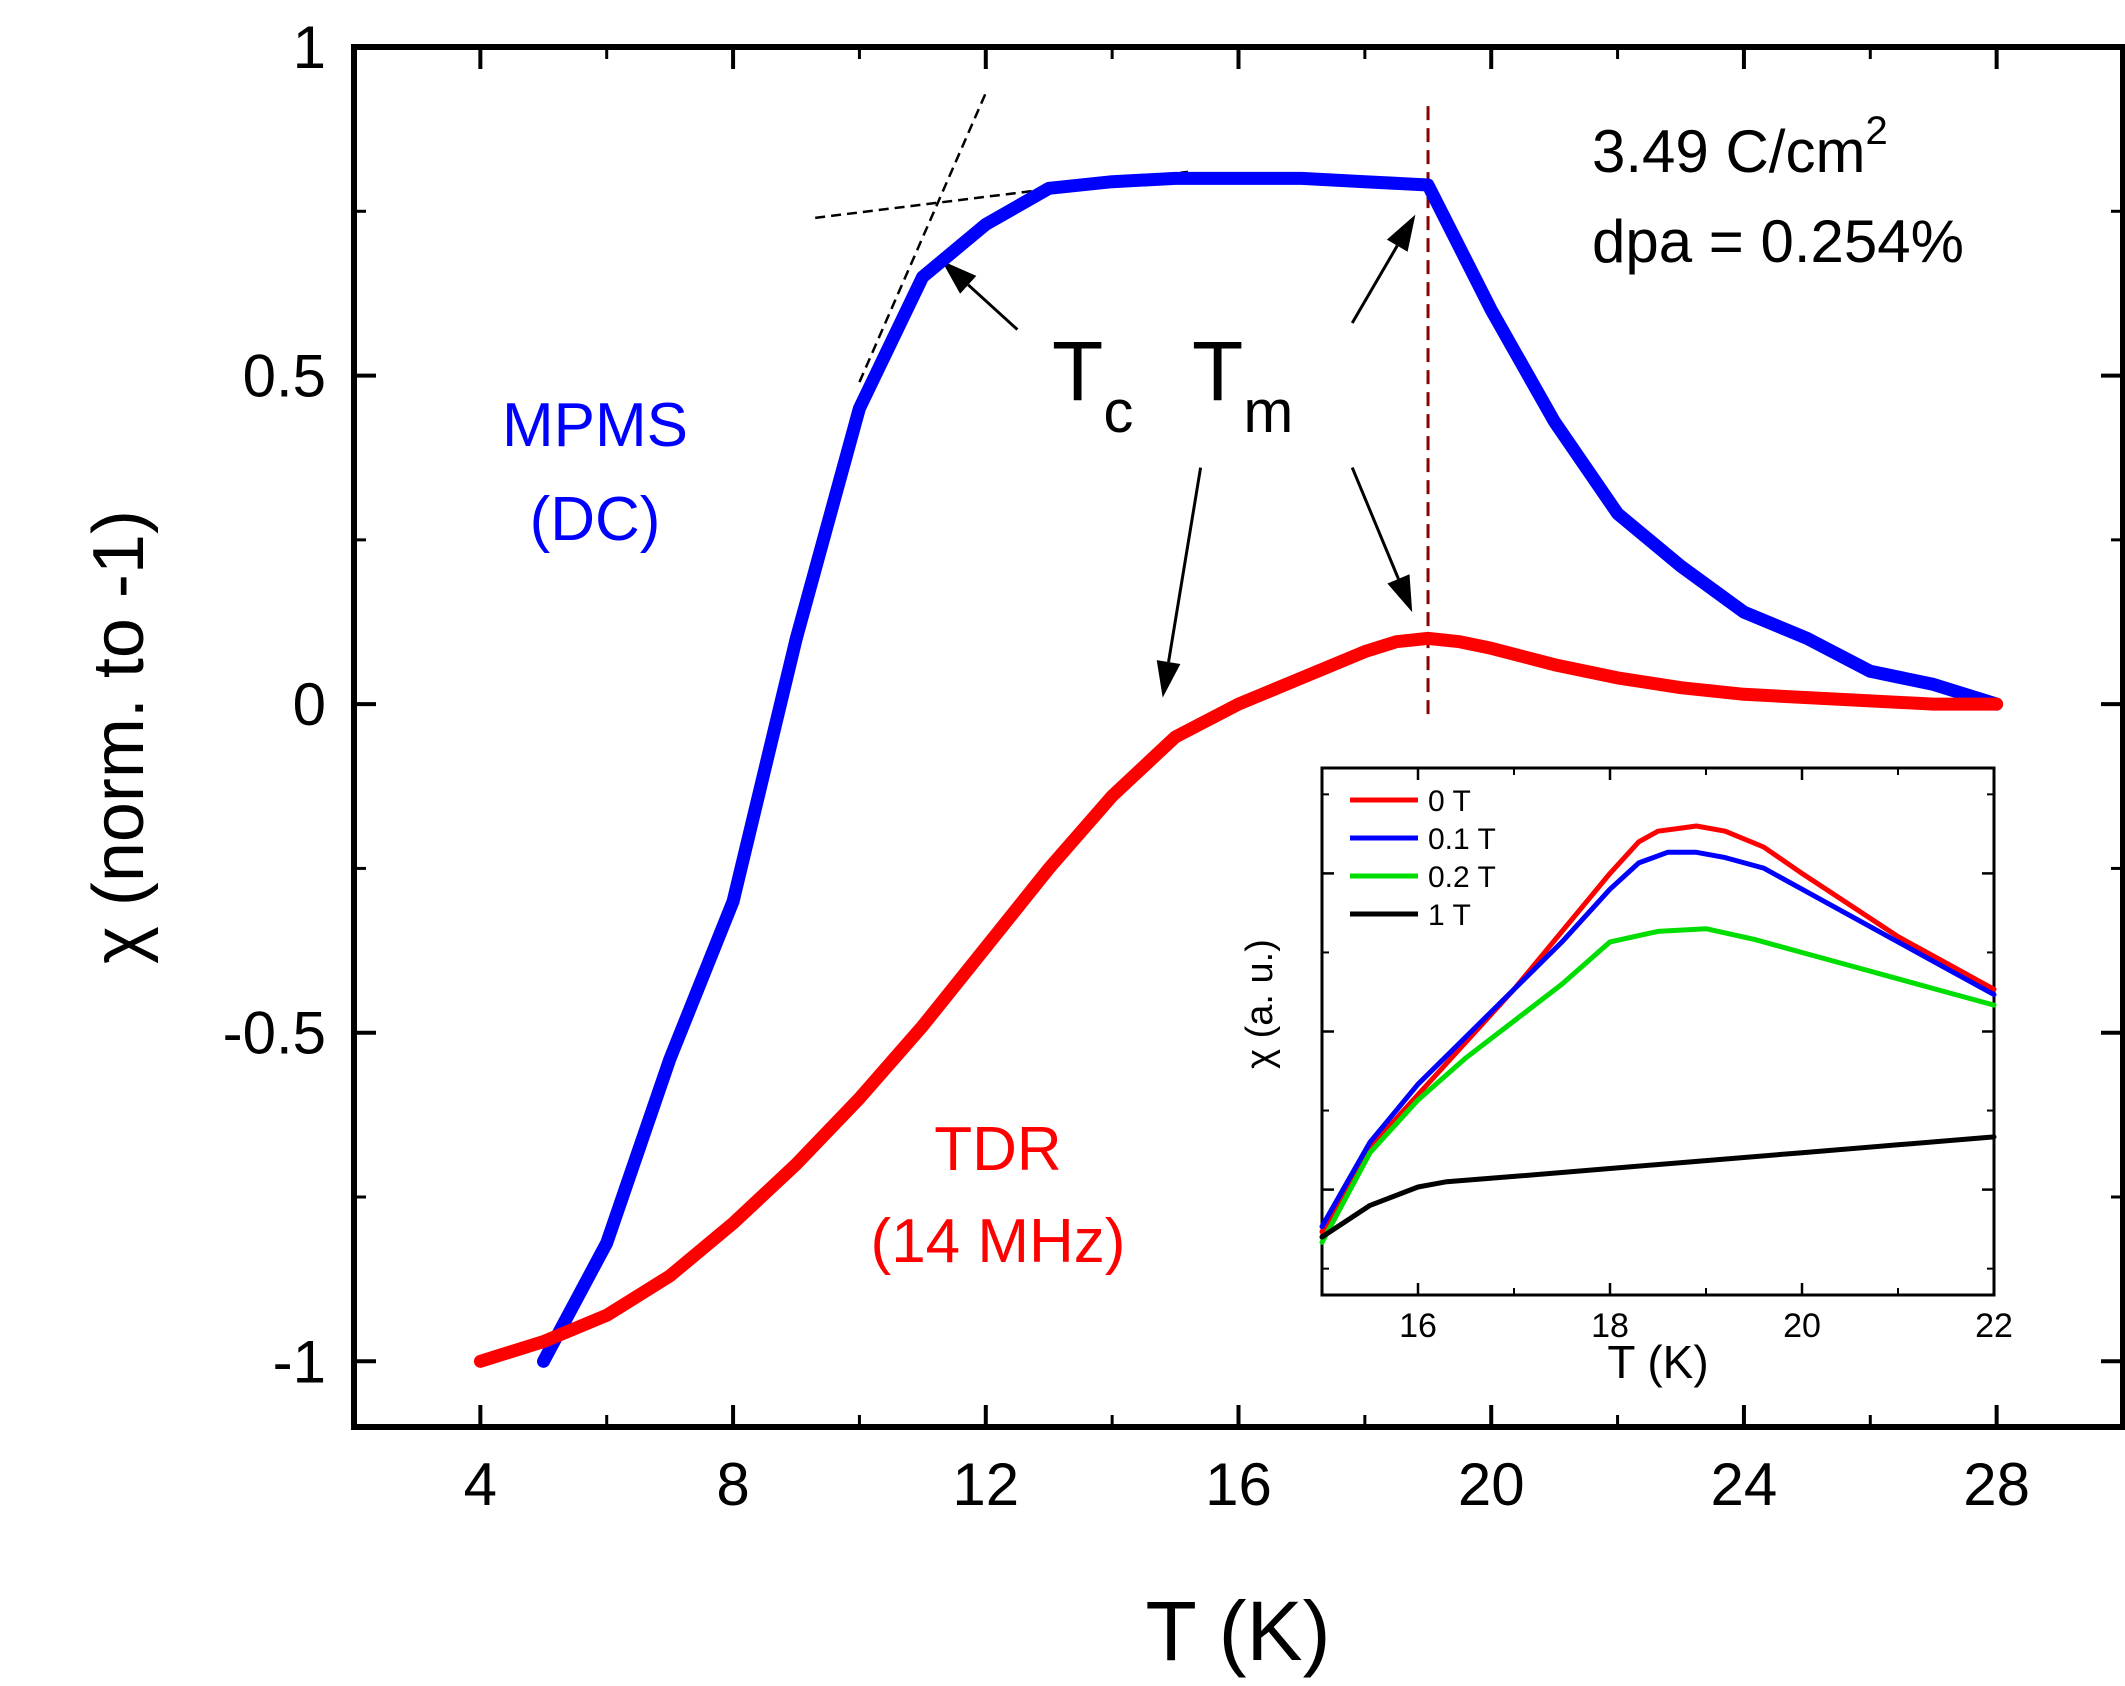 The height and width of the screenshot is (1686, 2125). I want to click on x-tick-label: 28, so click(1996, 1484).